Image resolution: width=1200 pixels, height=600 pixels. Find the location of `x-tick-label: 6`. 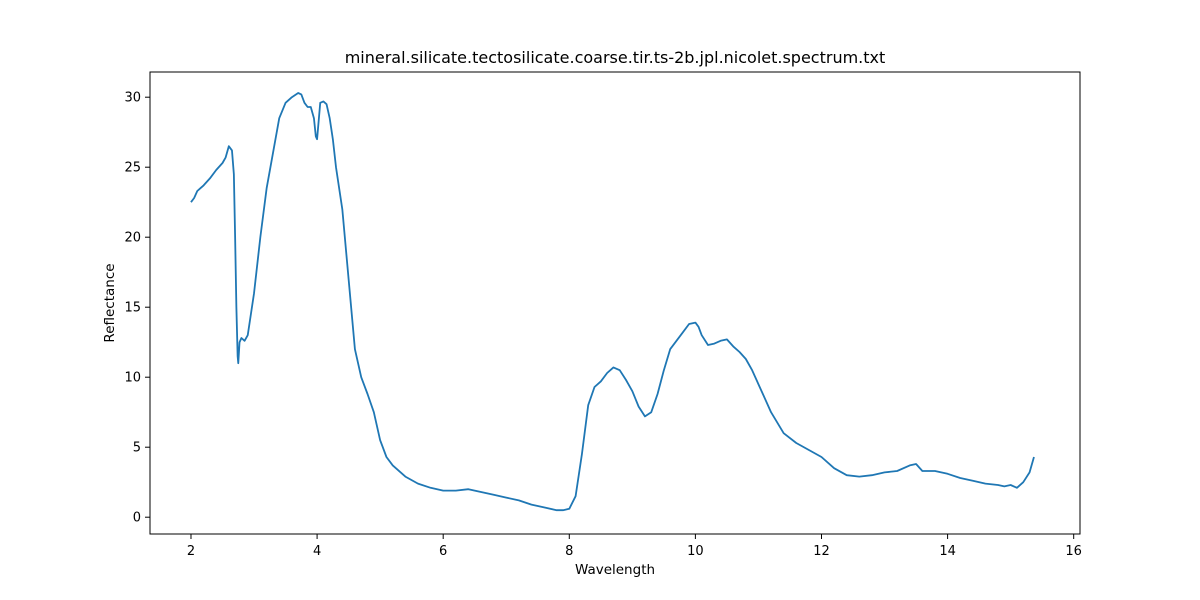

x-tick-label: 6 is located at coordinates (443, 551).